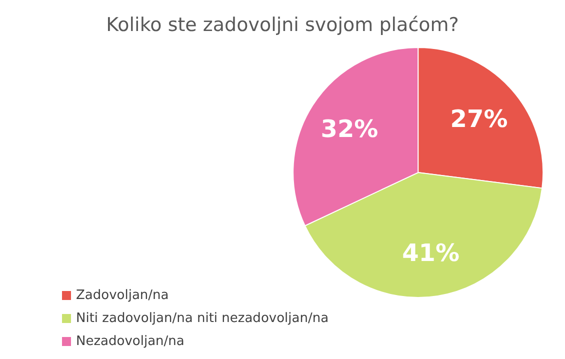  What do you see at coordinates (282, 25) in the screenshot?
I see `chart-title: Koliko ste zadovoljni svojom plaćom?` at bounding box center [282, 25].